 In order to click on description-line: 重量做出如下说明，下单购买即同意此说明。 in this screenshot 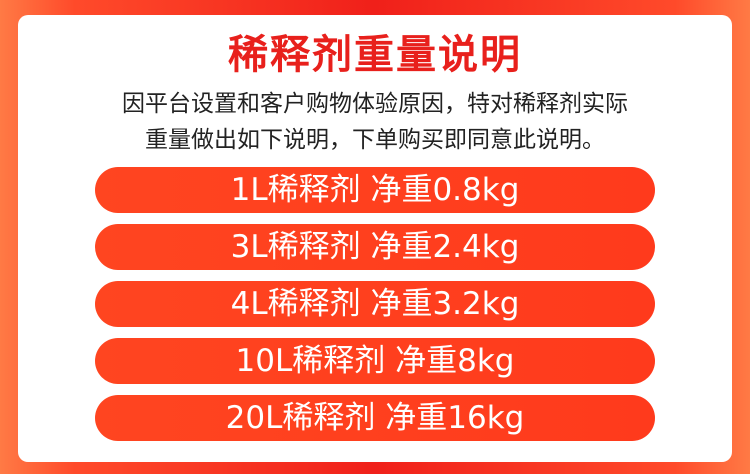, I will do `click(375, 140)`.